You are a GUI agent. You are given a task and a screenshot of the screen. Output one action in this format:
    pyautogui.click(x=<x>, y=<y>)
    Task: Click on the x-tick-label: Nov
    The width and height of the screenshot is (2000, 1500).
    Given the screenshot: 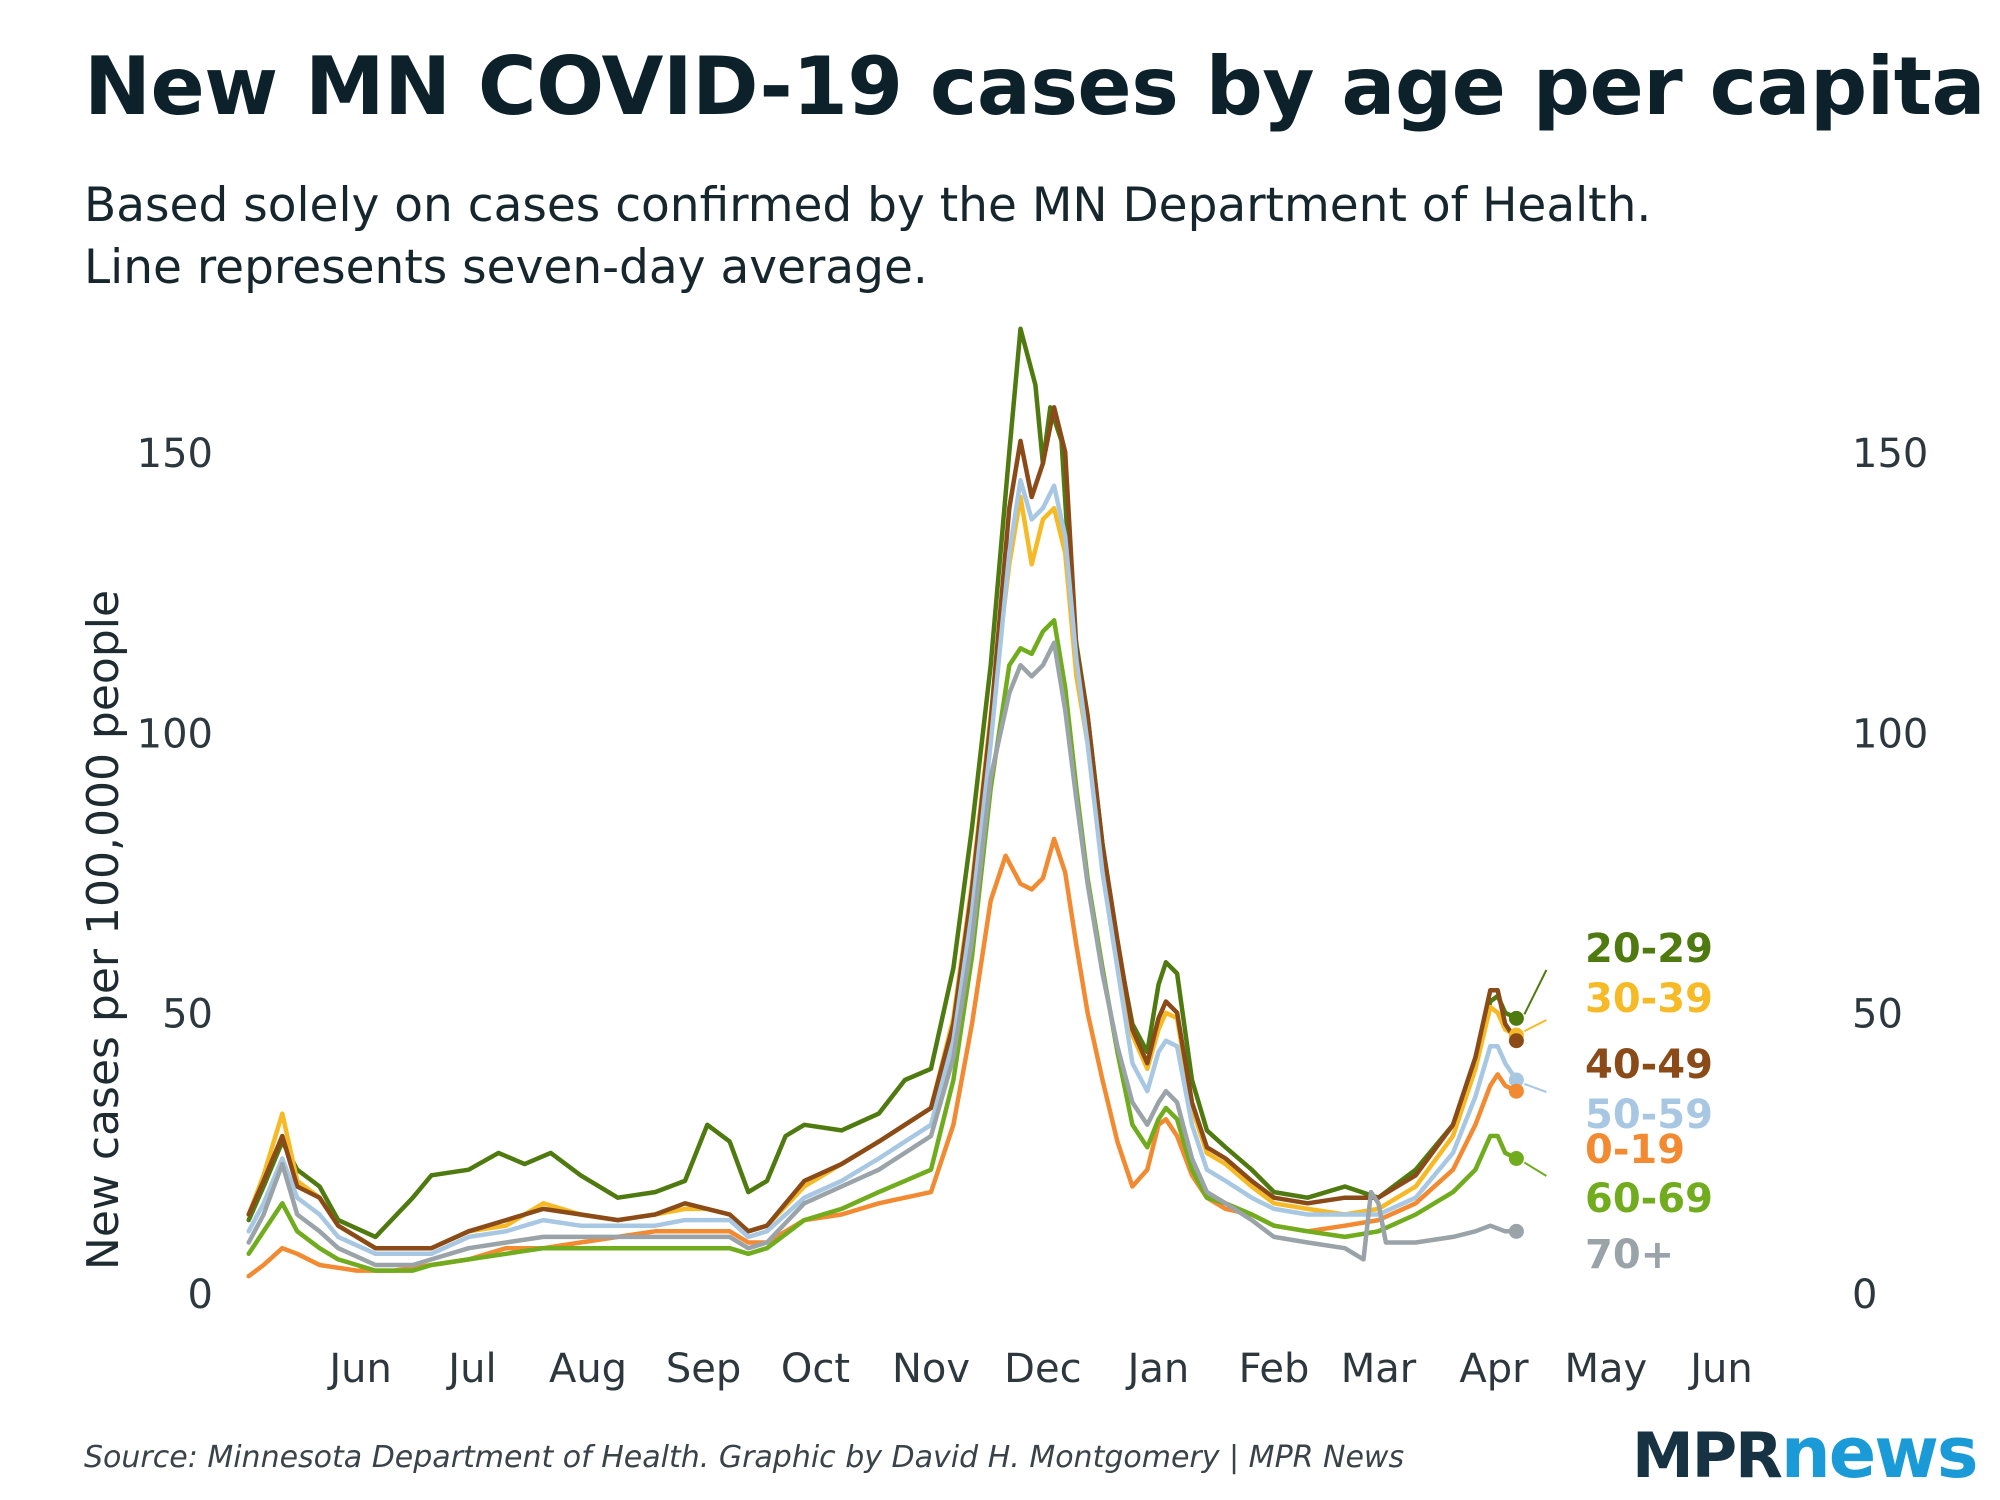 What is the action you would take?
    pyautogui.click(x=931, y=1369)
    